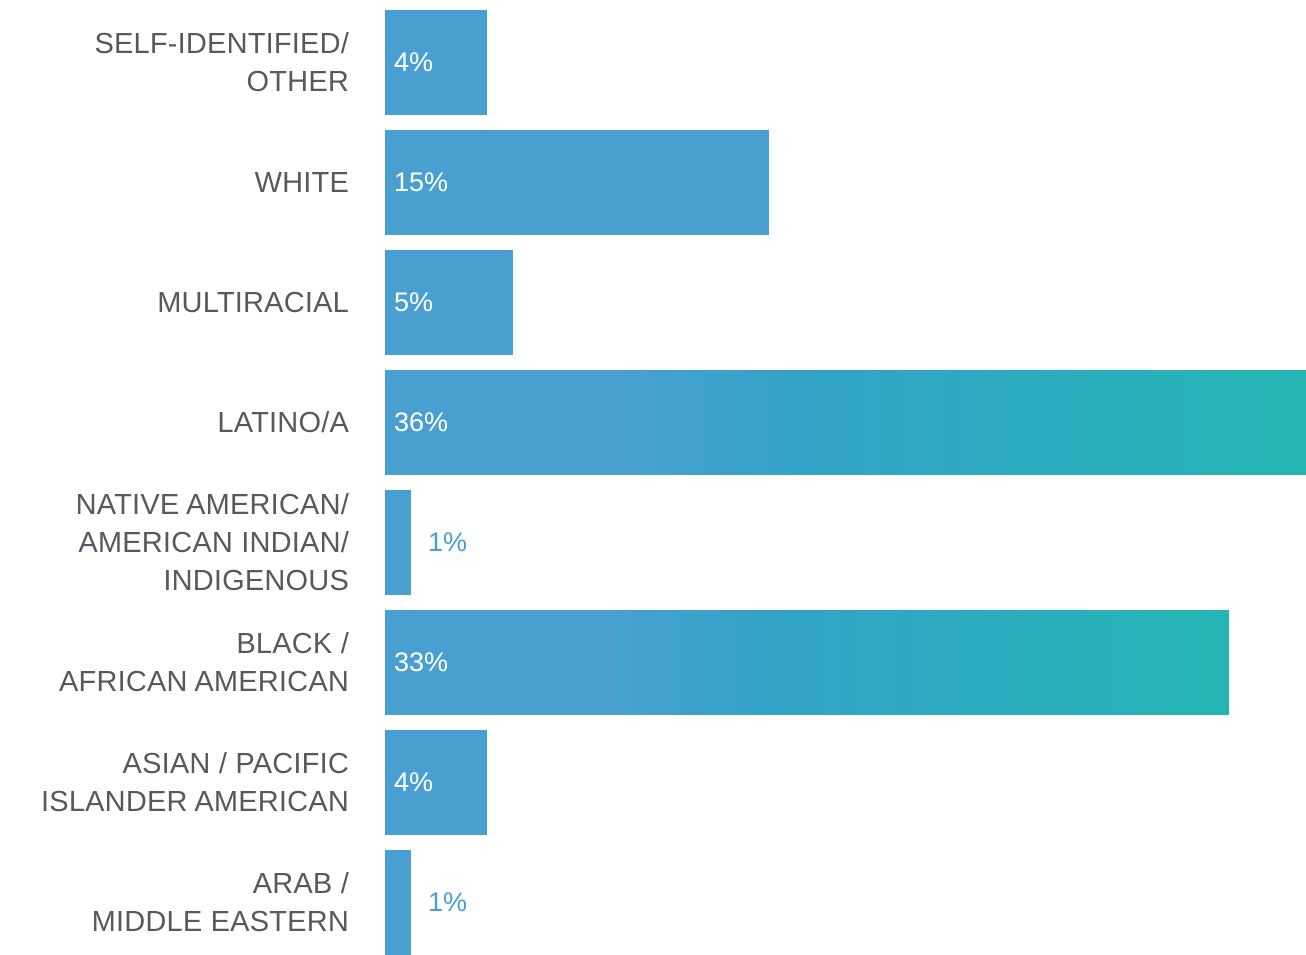 The height and width of the screenshot is (955, 1306). Describe the element at coordinates (253, 302) in the screenshot. I see `category-label: MULTIRACIAL` at that location.